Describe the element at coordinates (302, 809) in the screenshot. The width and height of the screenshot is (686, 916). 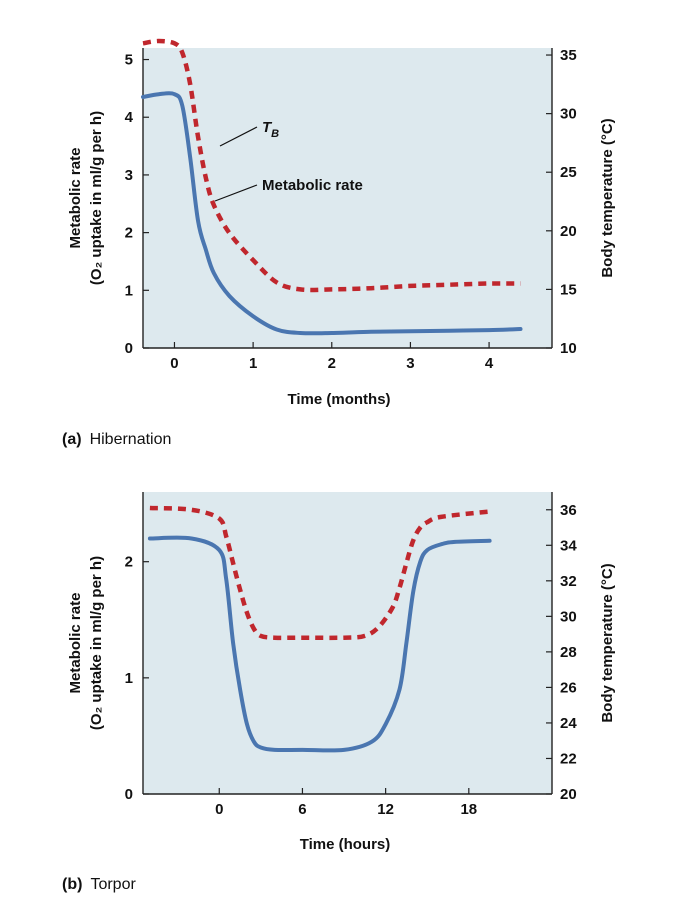
I see `x-tick-label-torpor: 6` at that location.